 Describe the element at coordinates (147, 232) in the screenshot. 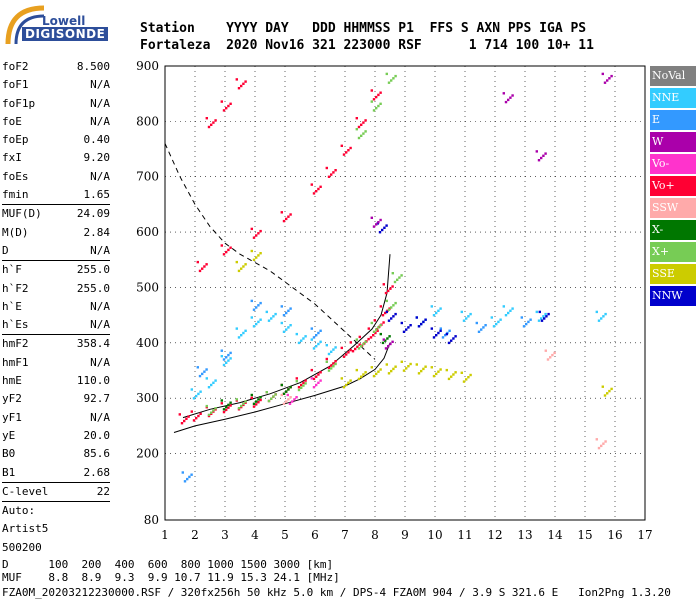

I see `y-tick-label: 600` at that location.